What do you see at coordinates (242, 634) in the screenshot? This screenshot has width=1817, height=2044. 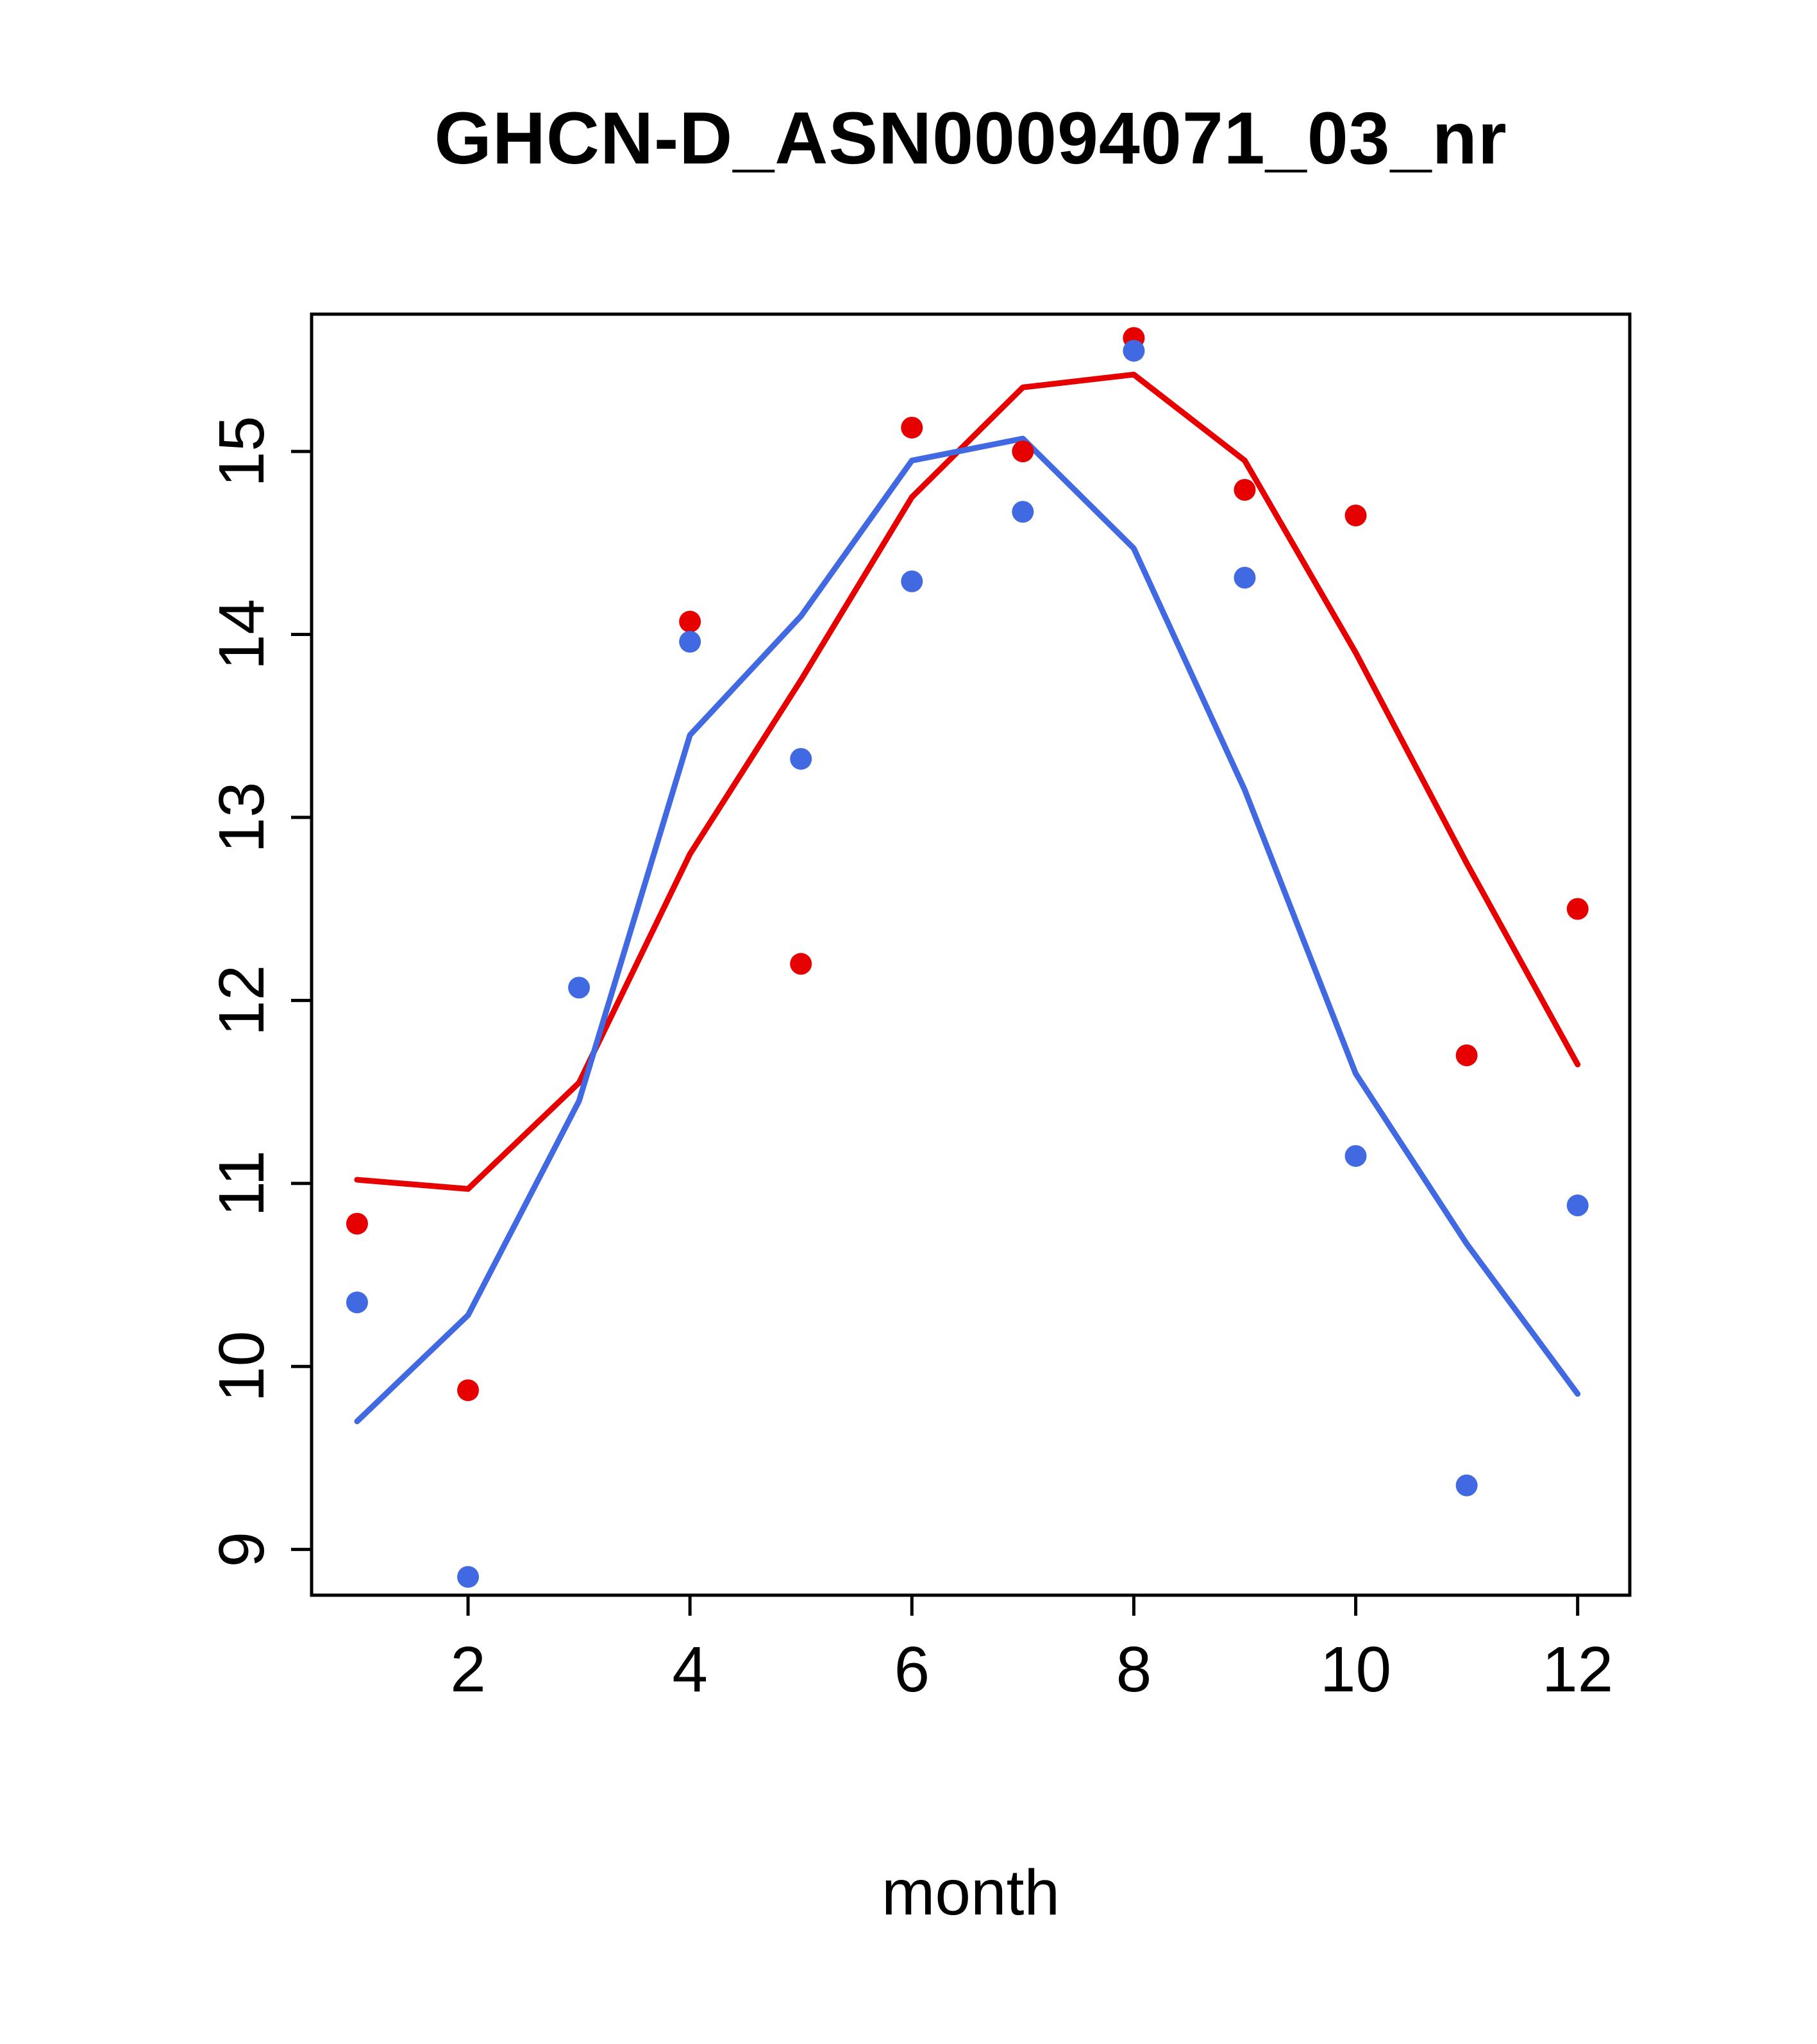 I see `y-tick-label: 14` at bounding box center [242, 634].